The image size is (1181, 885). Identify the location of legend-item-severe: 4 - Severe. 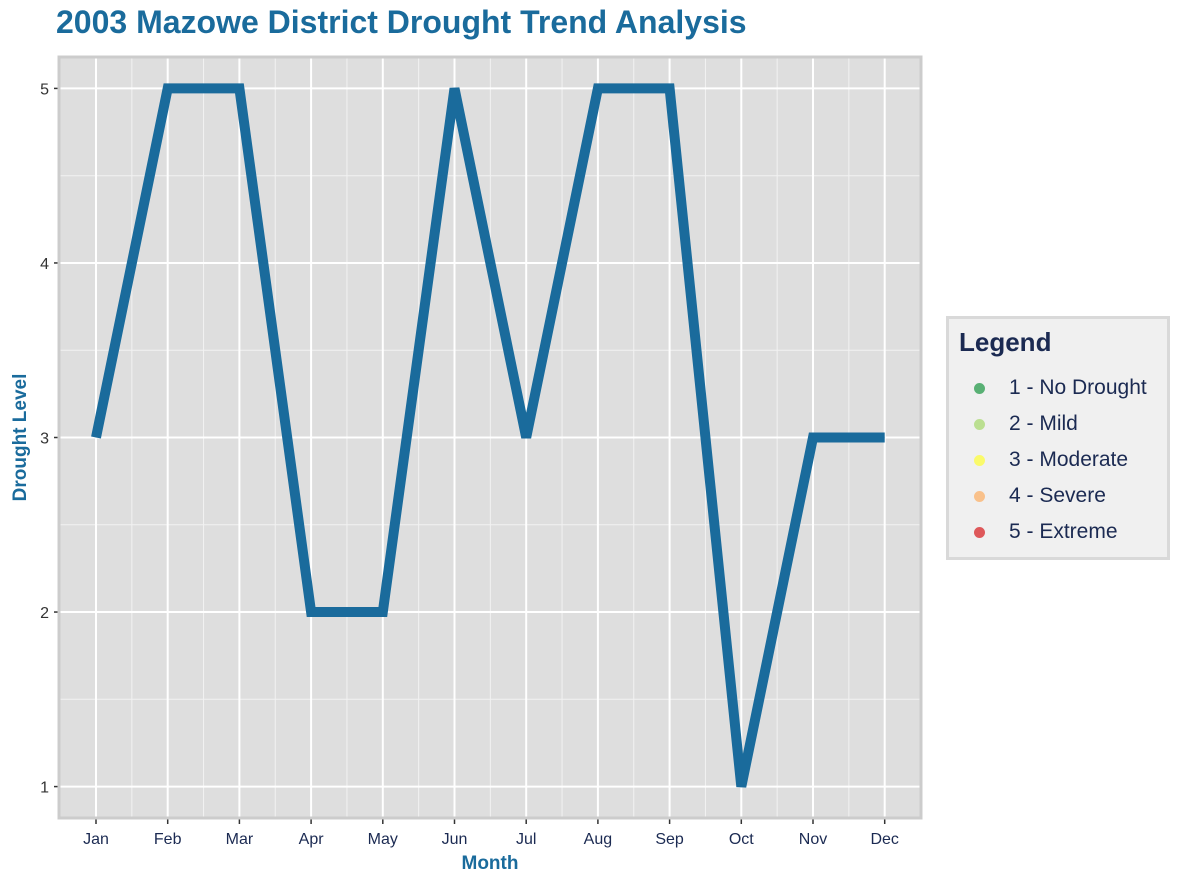
(1059, 497).